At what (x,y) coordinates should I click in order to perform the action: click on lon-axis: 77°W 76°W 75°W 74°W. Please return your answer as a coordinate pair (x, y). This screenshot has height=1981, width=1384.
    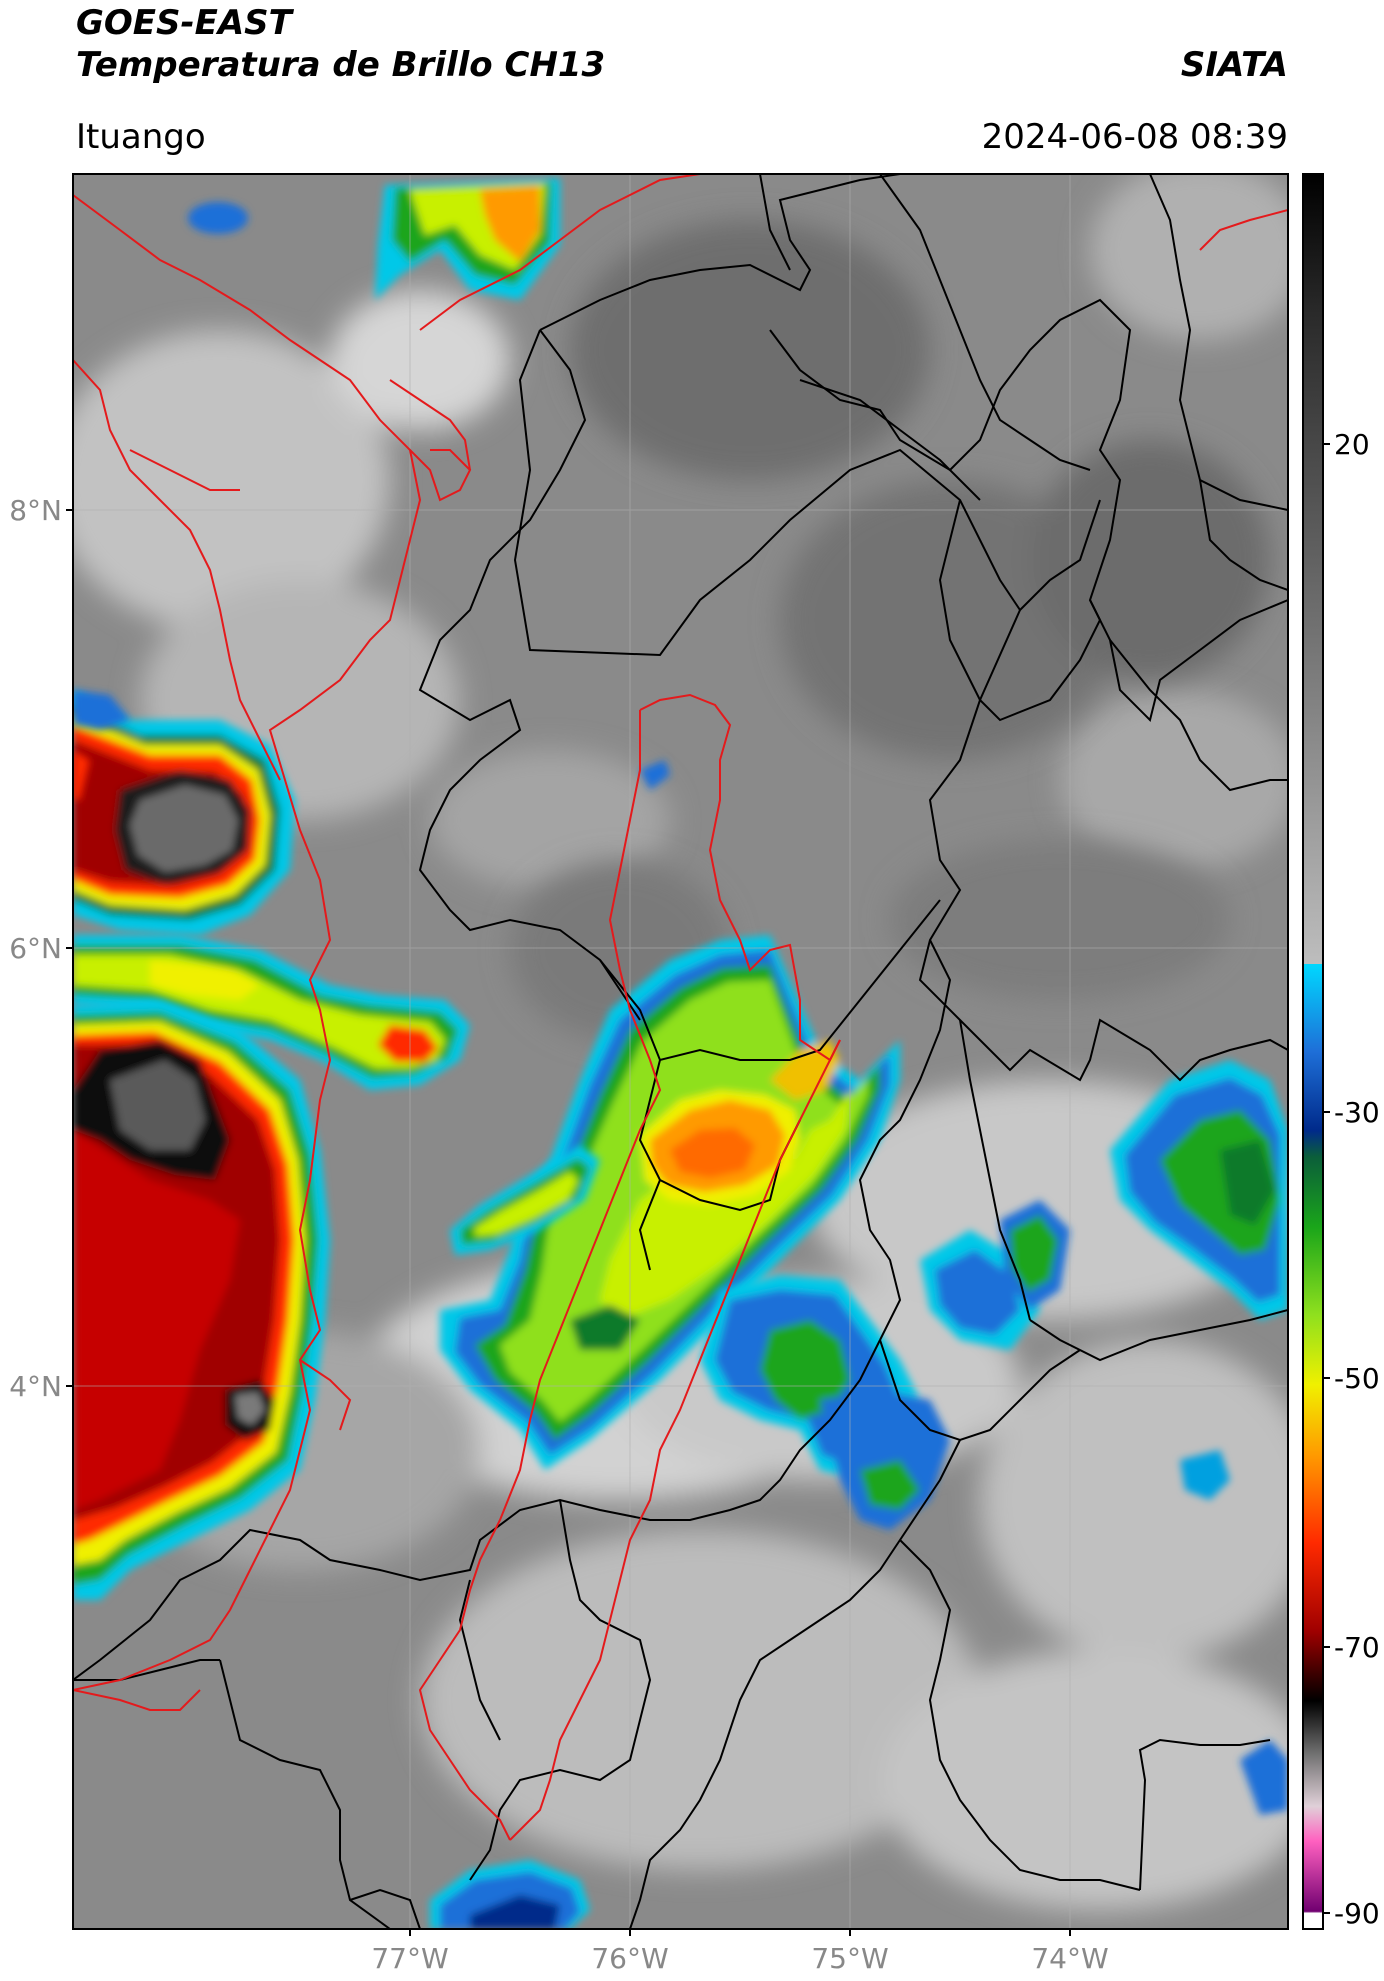
    Looking at the image, I should click on (740, 1952).